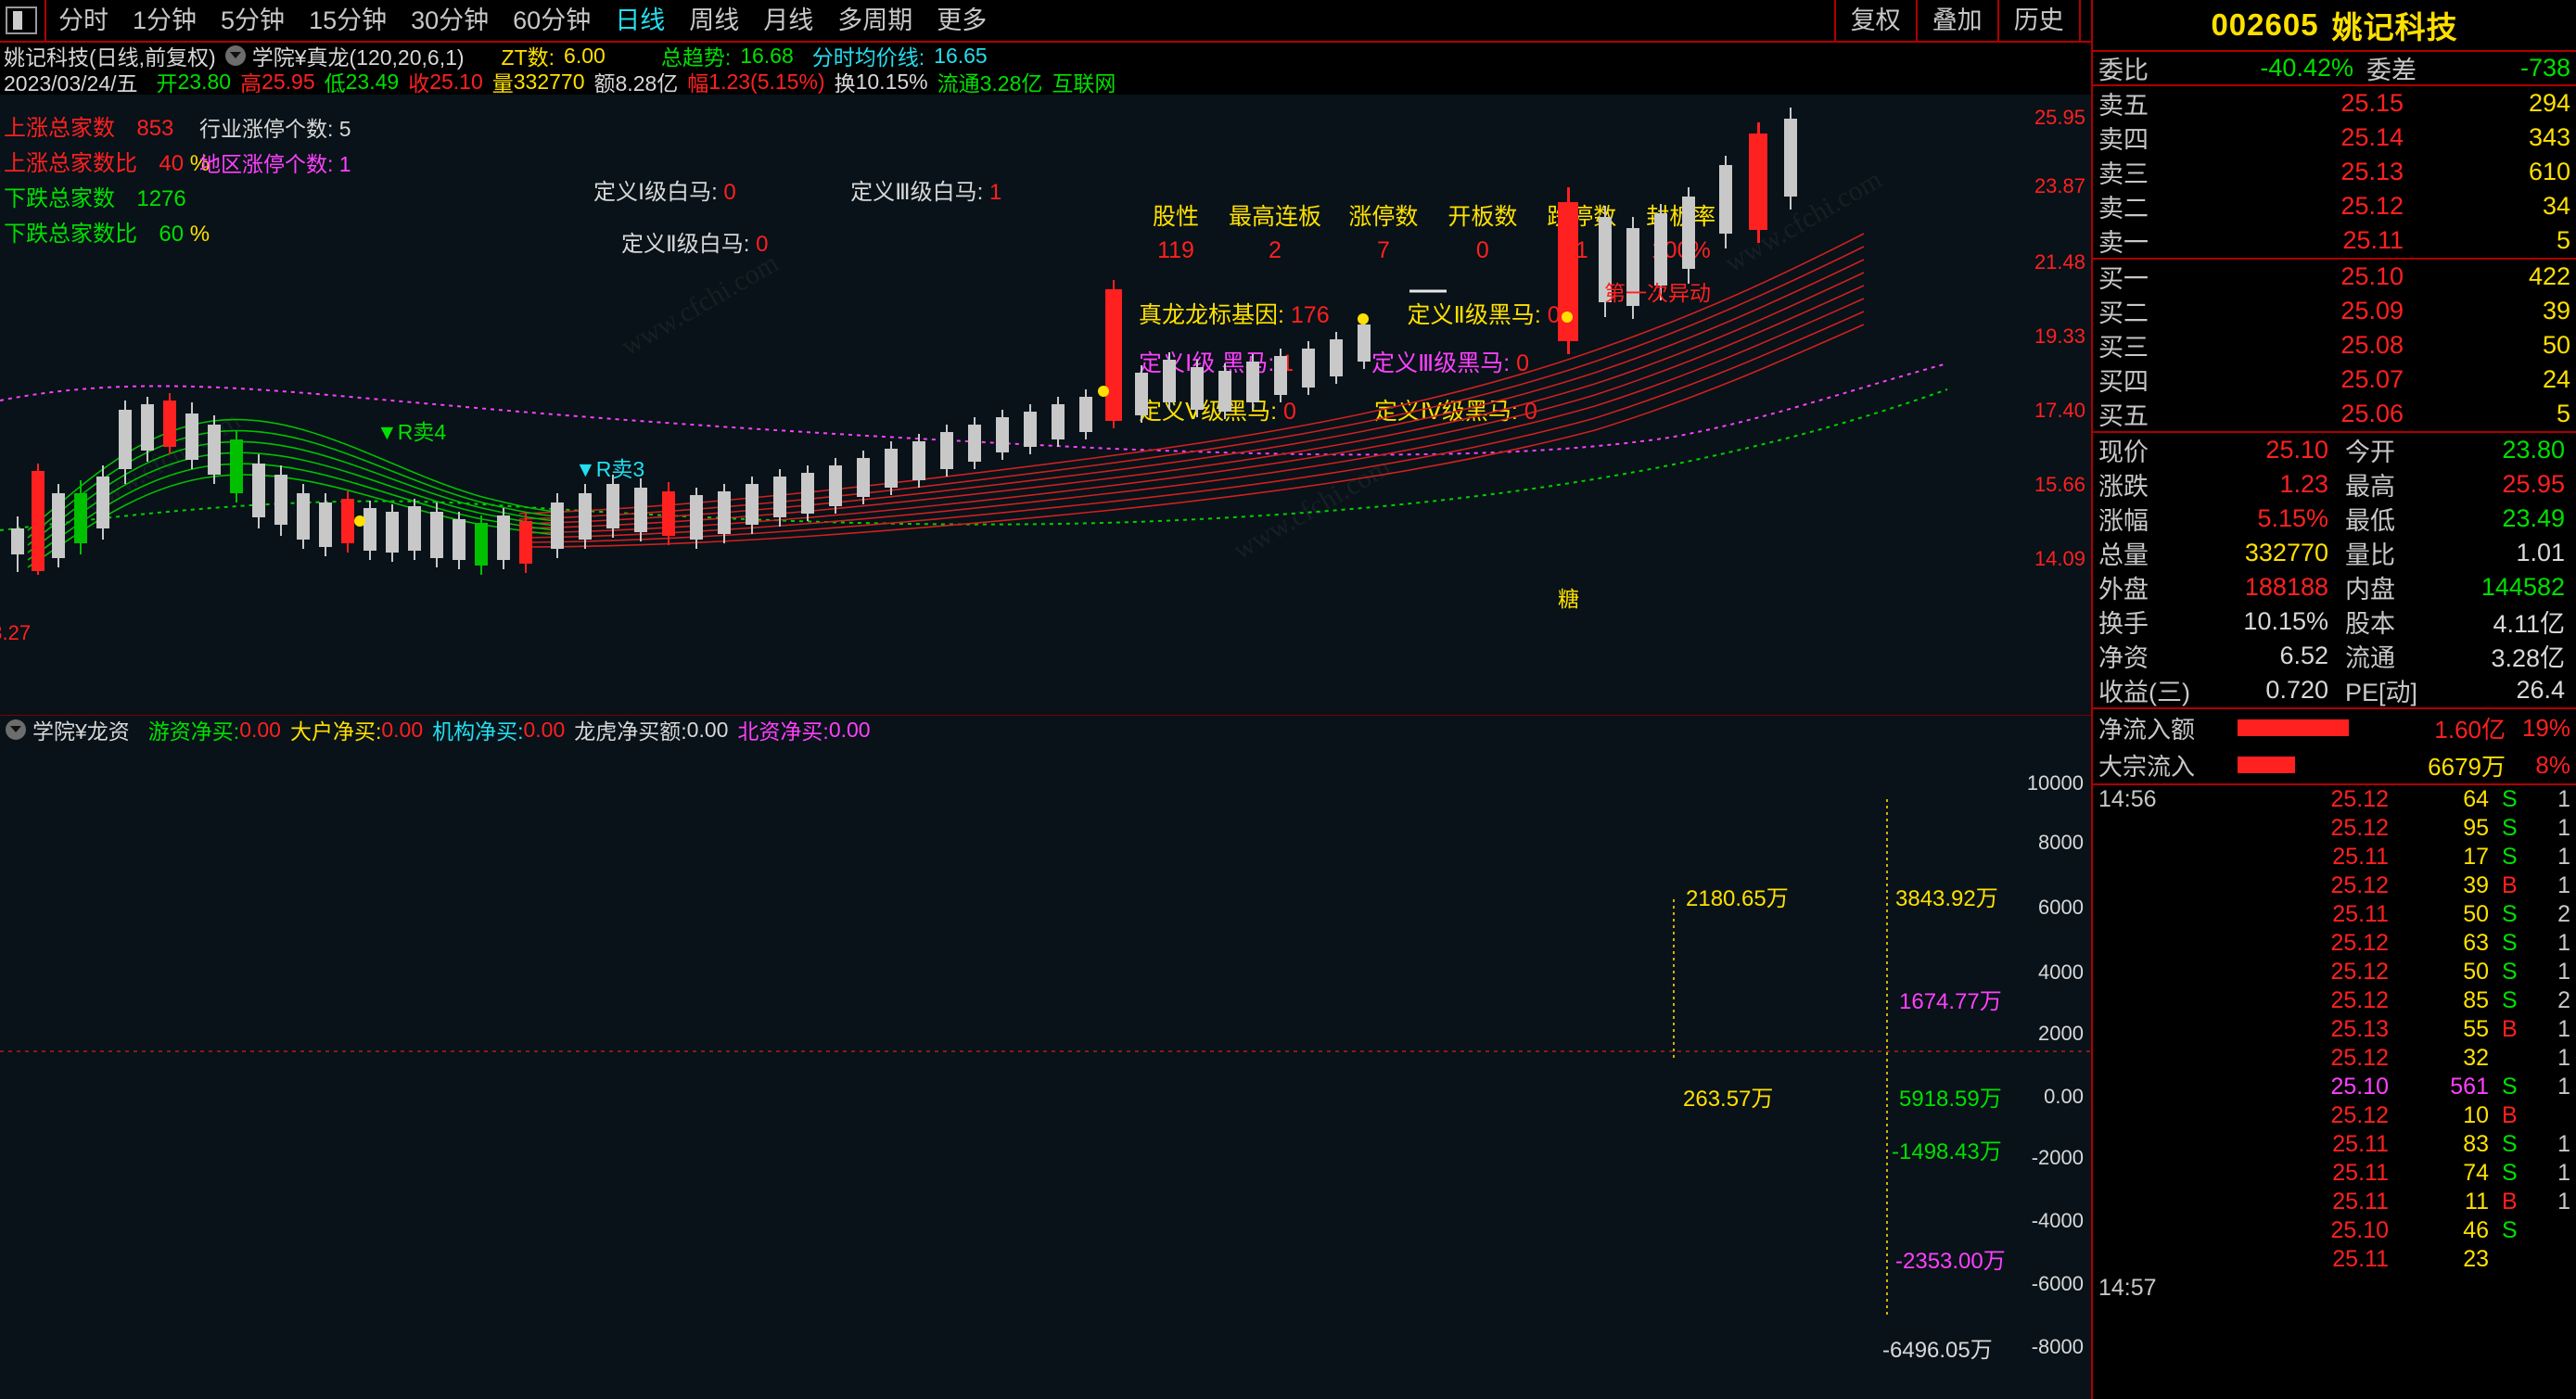 Image resolution: width=2576 pixels, height=1399 pixels. I want to click on tb-fenshi: 分时, so click(83, 20).